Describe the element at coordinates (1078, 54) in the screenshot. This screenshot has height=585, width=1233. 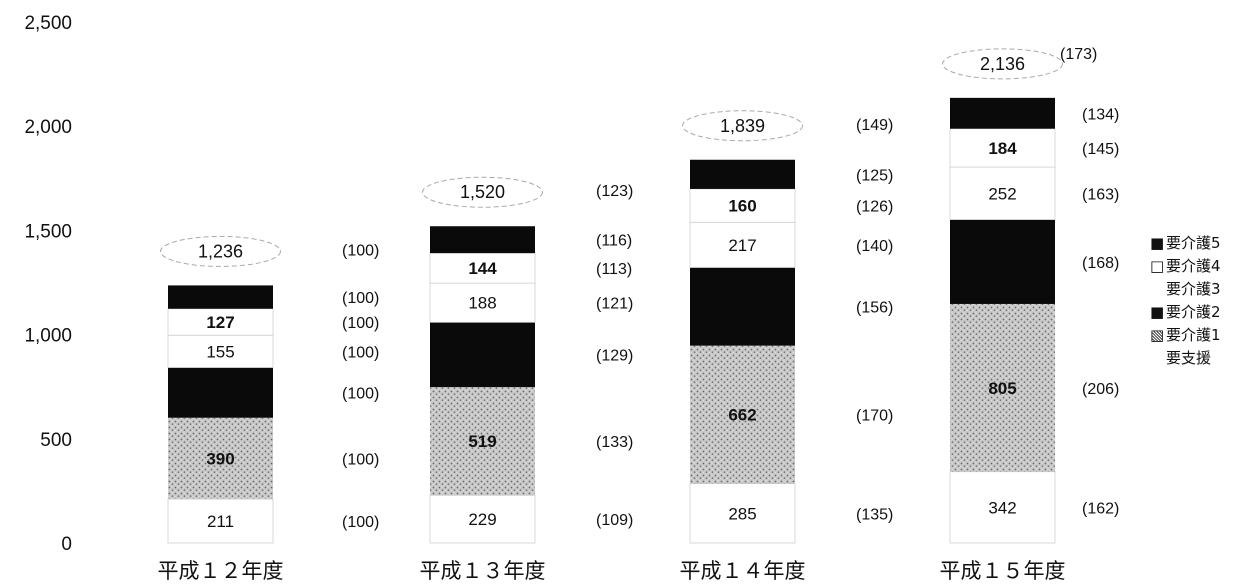
I see `total-index-label: (173)` at that location.